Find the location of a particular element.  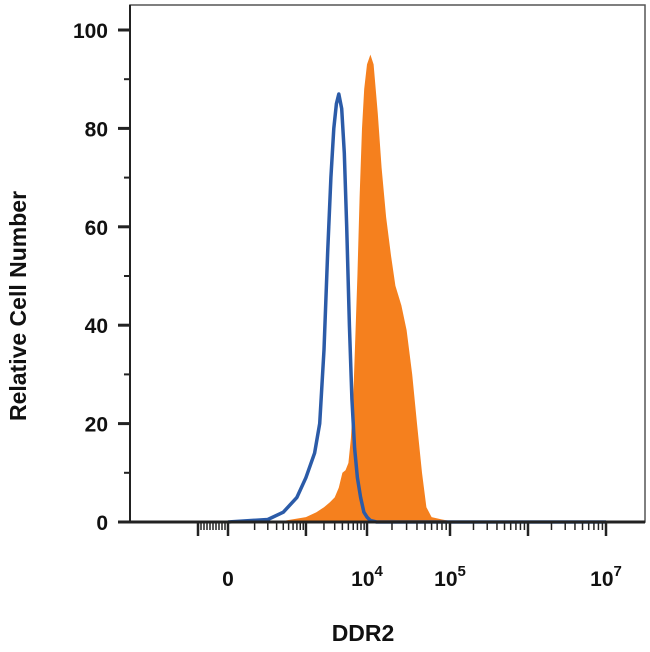

y-tick-label-20: 20 is located at coordinates (96, 425).